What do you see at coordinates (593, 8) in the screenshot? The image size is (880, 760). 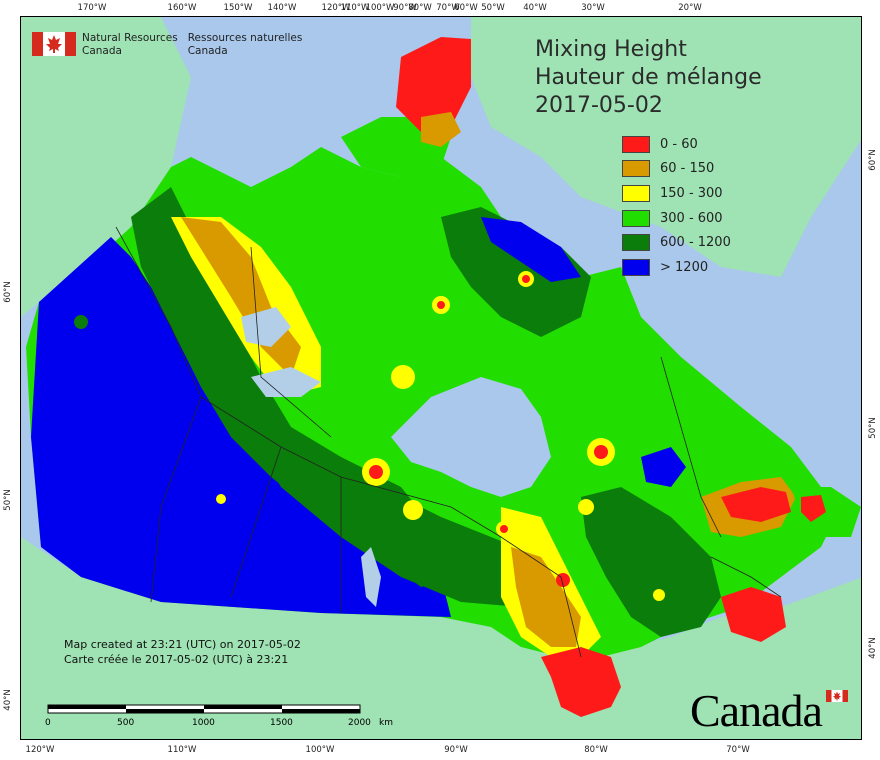 I see `tick-top-30w: 30°W` at bounding box center [593, 8].